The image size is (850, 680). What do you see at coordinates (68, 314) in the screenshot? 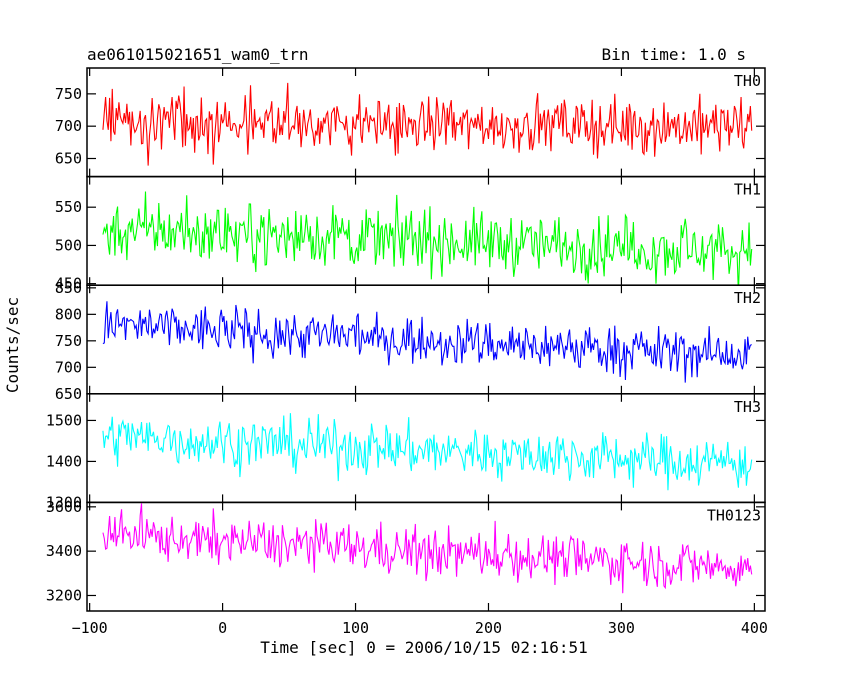
I see `y-tick-label: 800` at bounding box center [68, 314].